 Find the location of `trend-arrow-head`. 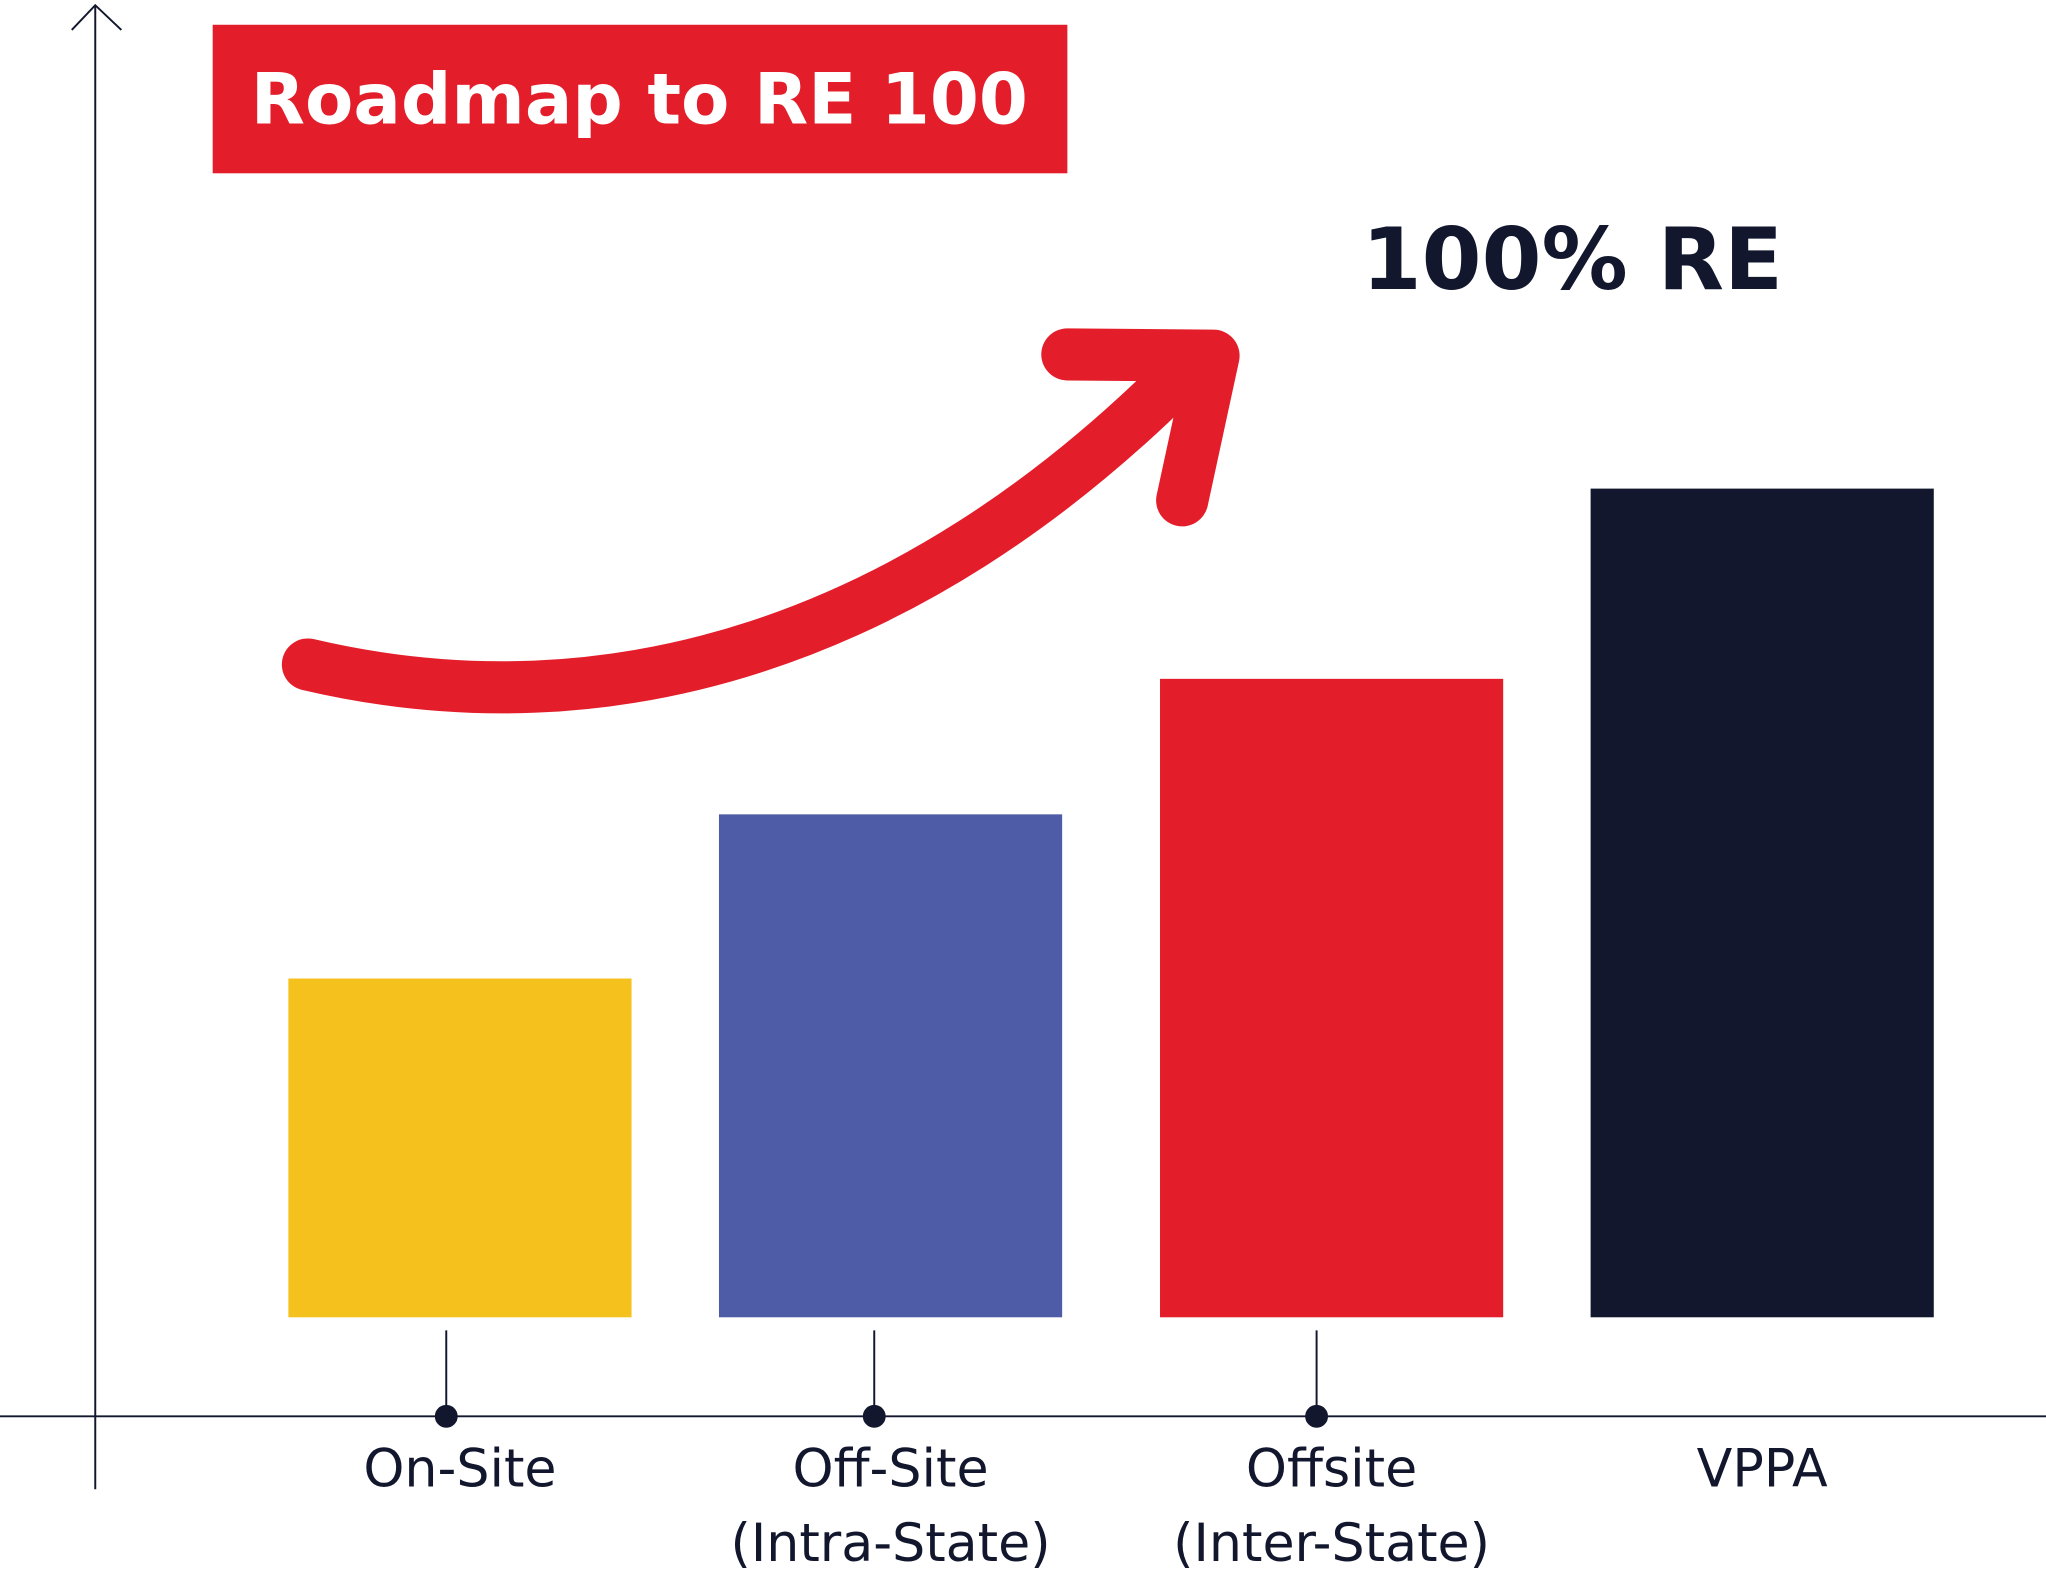

trend-arrow-head is located at coordinates (1140, 427).